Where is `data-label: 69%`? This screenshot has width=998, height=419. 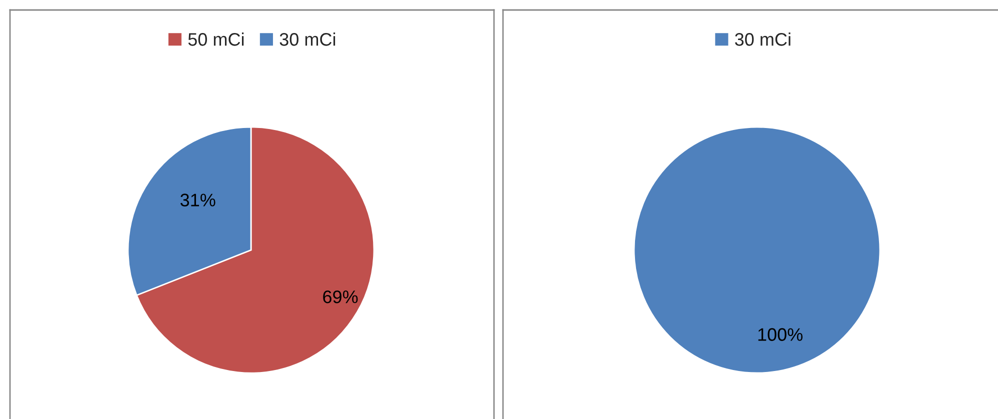
data-label: 69% is located at coordinates (340, 297).